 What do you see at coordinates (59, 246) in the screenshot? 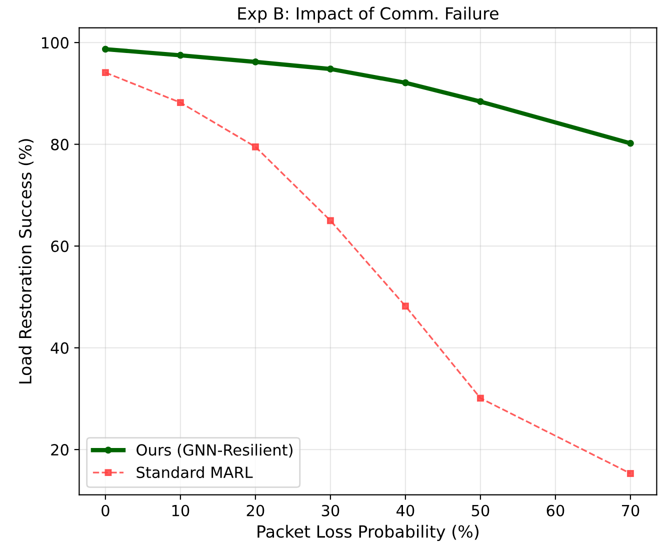
I see `y-tick-label: 60` at bounding box center [59, 246].